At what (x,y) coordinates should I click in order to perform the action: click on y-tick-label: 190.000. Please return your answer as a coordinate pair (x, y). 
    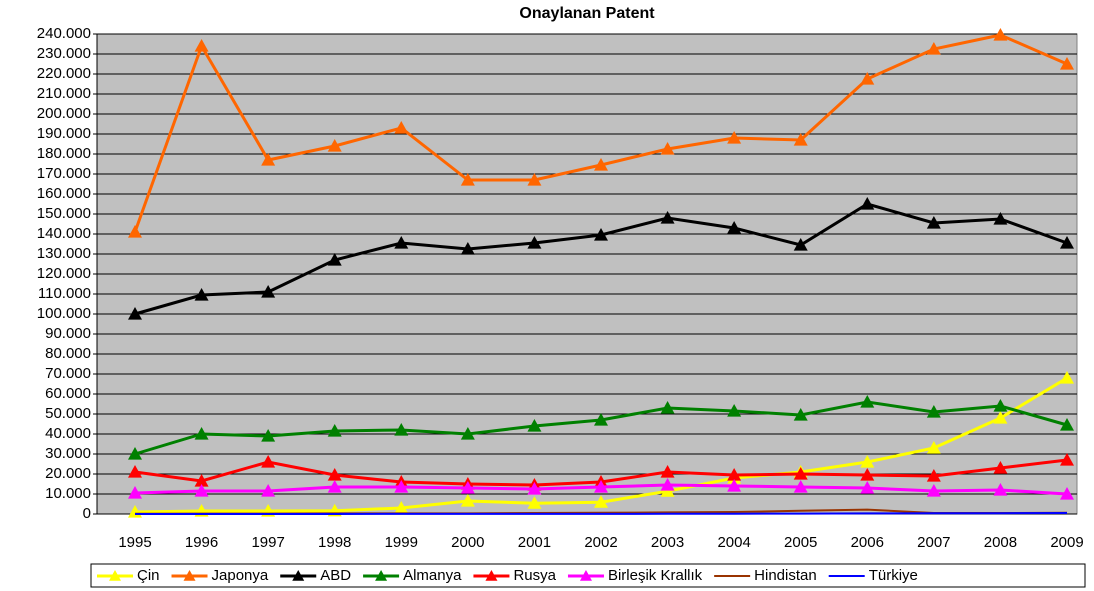
    Looking at the image, I should click on (64, 133).